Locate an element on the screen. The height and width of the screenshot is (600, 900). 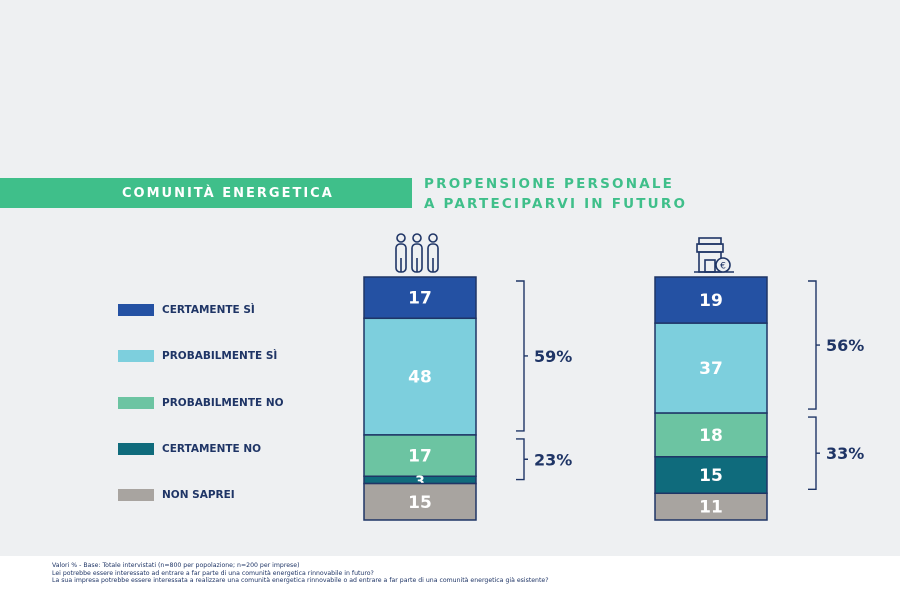
bar-value-label: 19 is located at coordinates (711, 301).